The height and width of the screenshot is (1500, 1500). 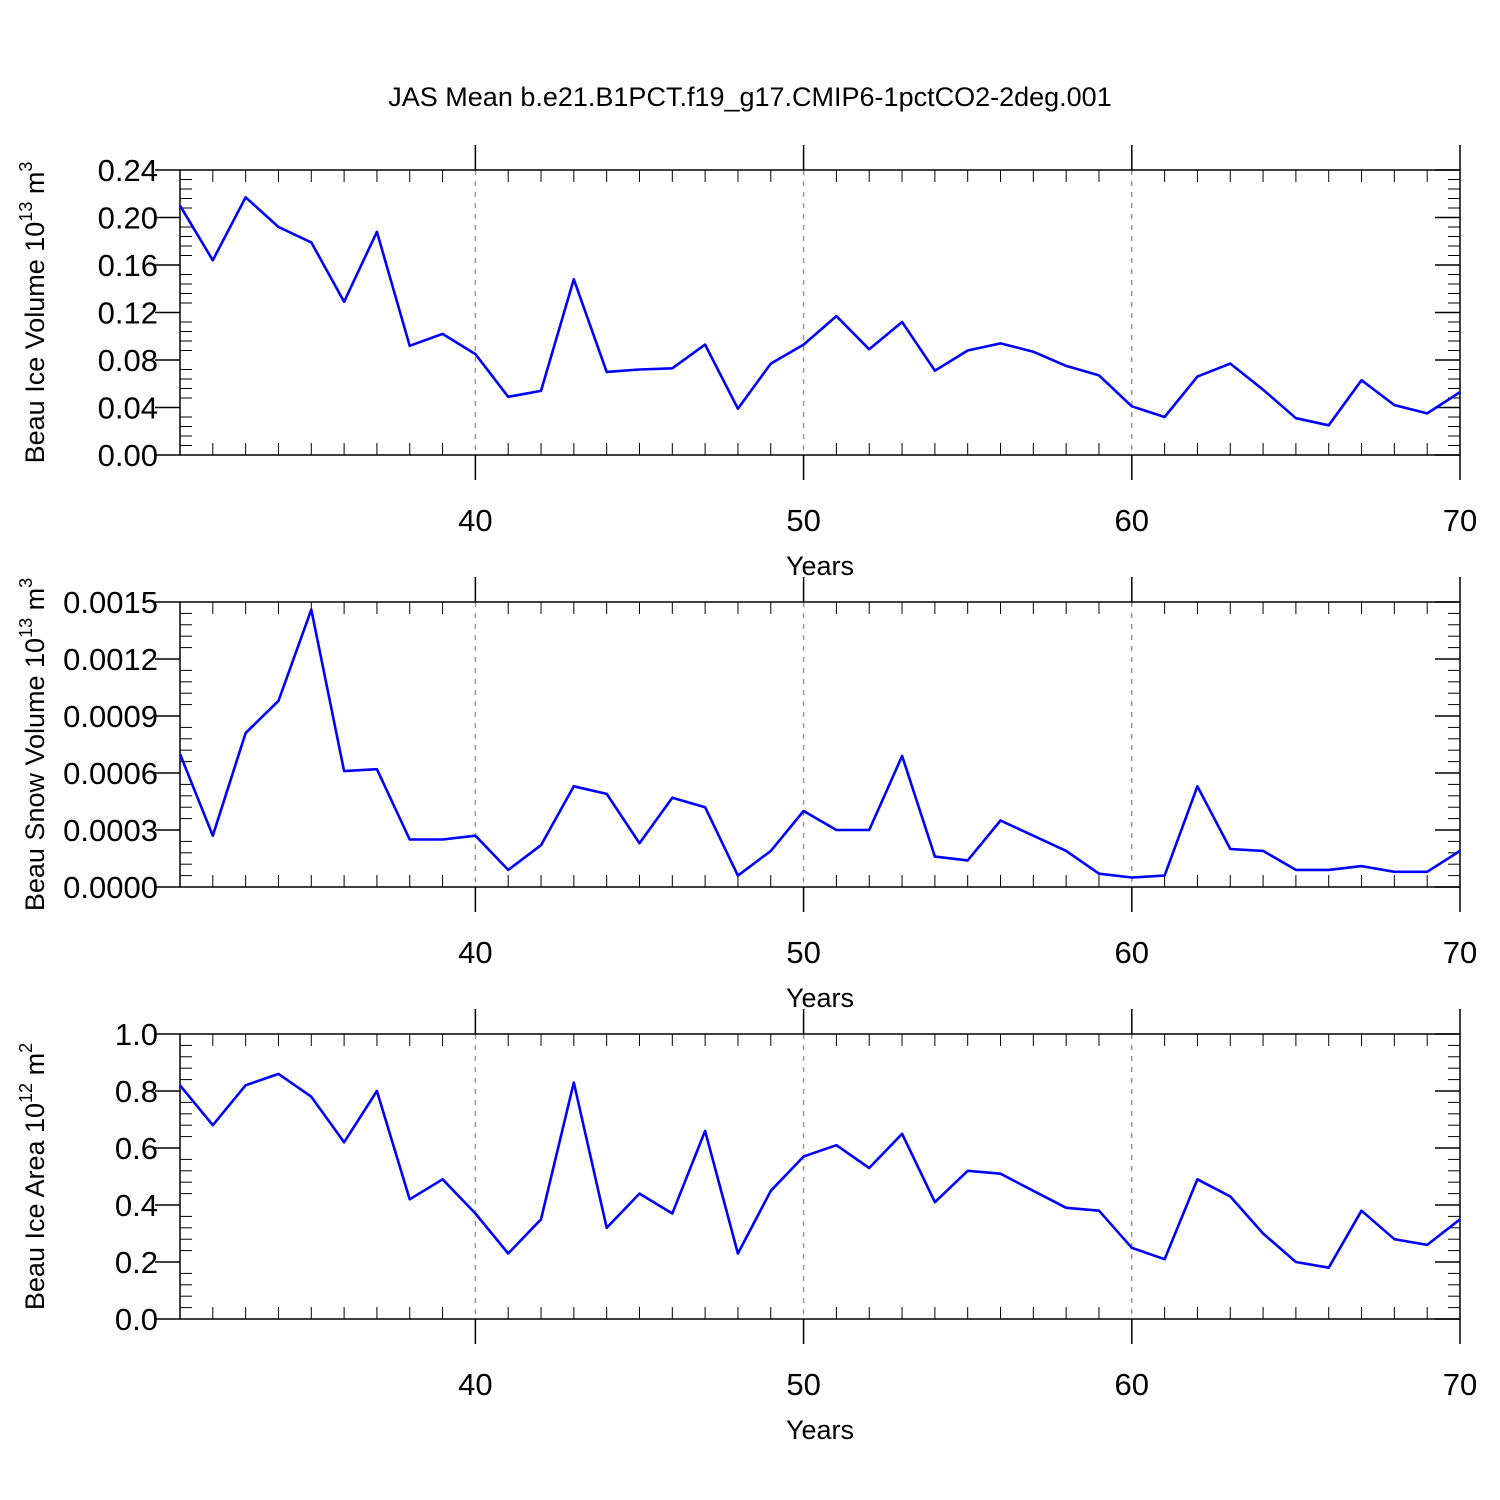 What do you see at coordinates (136, 1205) in the screenshot?
I see `y-tick-label: 0.4` at bounding box center [136, 1205].